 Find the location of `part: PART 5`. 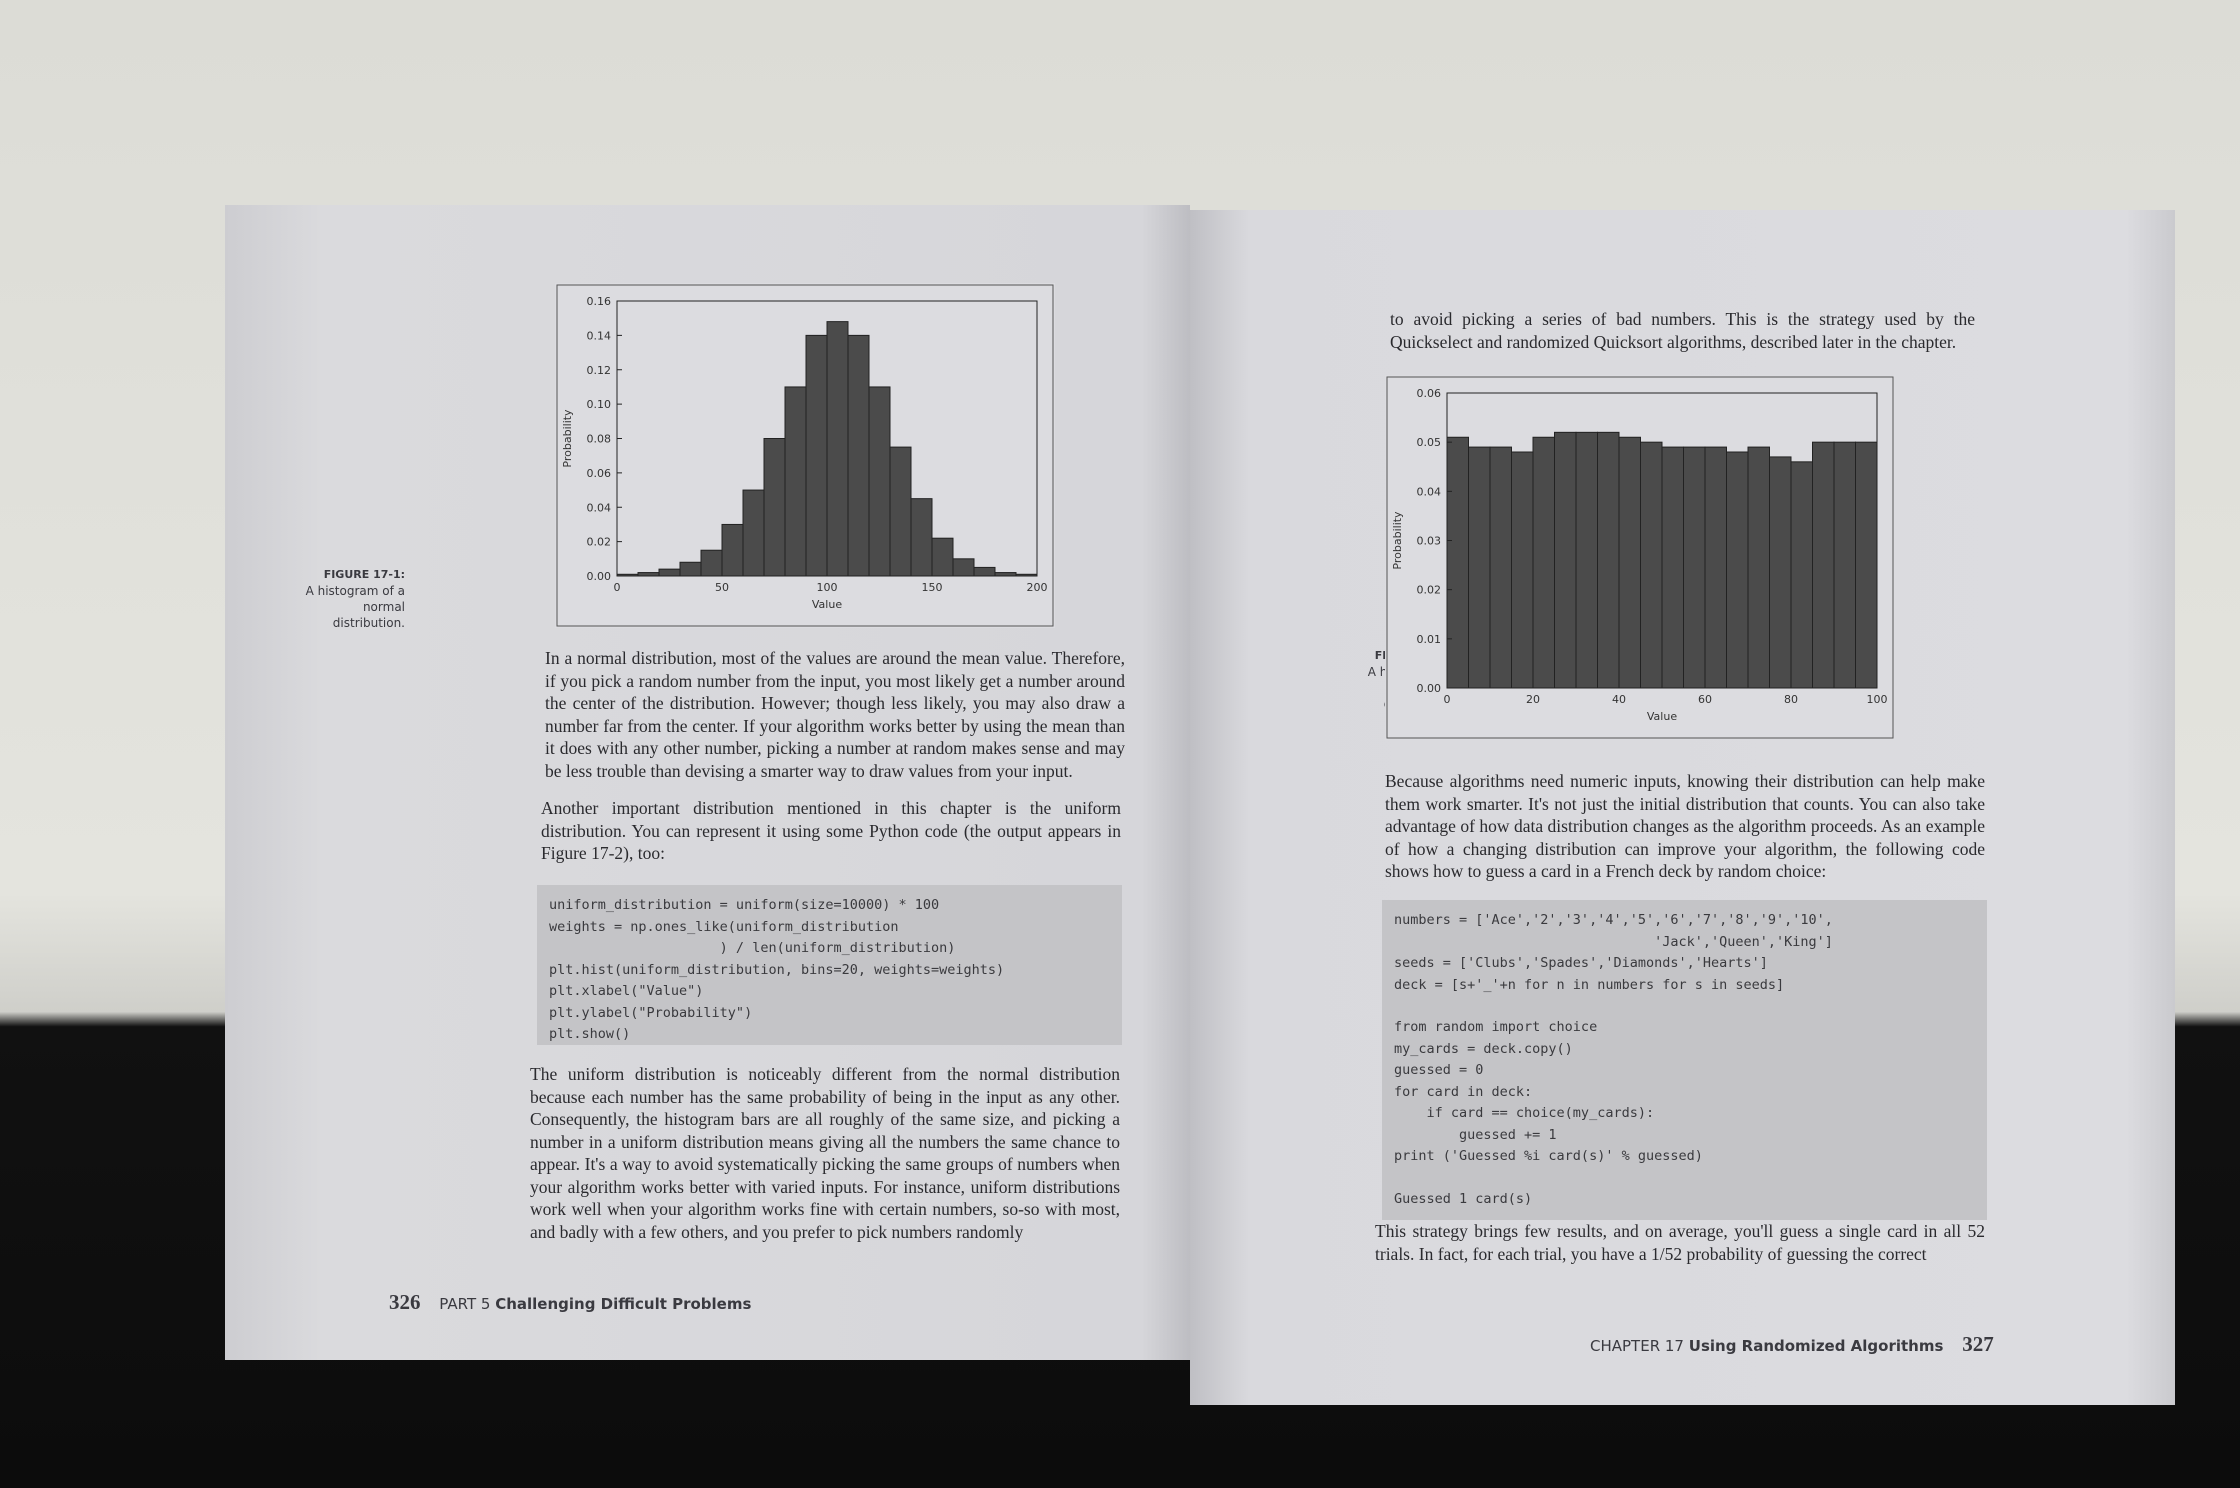

part: PART 5 is located at coordinates (465, 1304).